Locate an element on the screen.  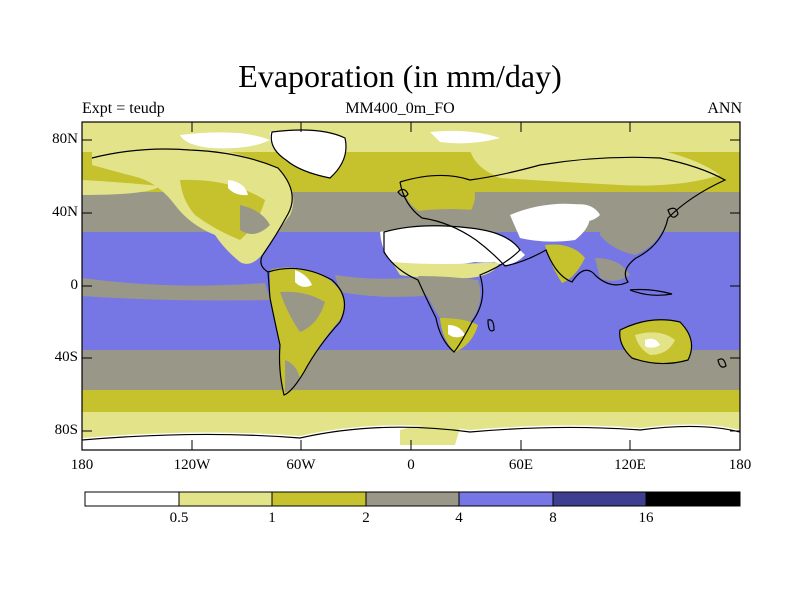
lat-label-40n: 40N is located at coordinates (65, 212).